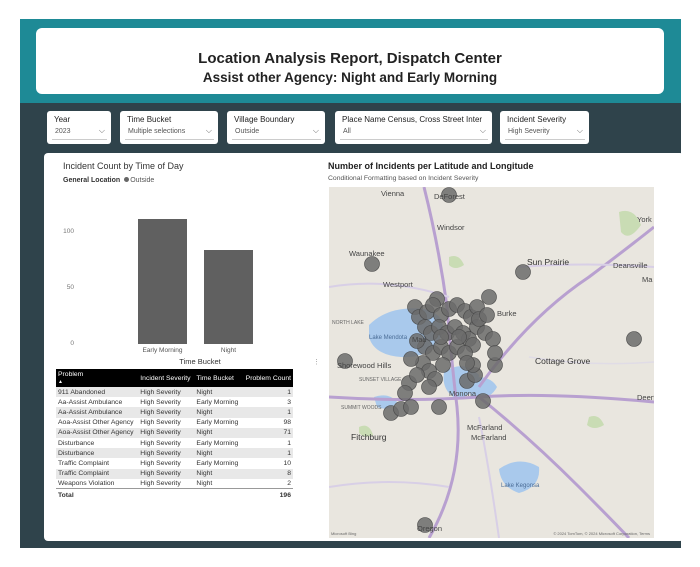 Image resolution: width=700 pixels, height=567 pixels. What do you see at coordinates (228, 350) in the screenshot?
I see `x-tick-label: Night` at bounding box center [228, 350].